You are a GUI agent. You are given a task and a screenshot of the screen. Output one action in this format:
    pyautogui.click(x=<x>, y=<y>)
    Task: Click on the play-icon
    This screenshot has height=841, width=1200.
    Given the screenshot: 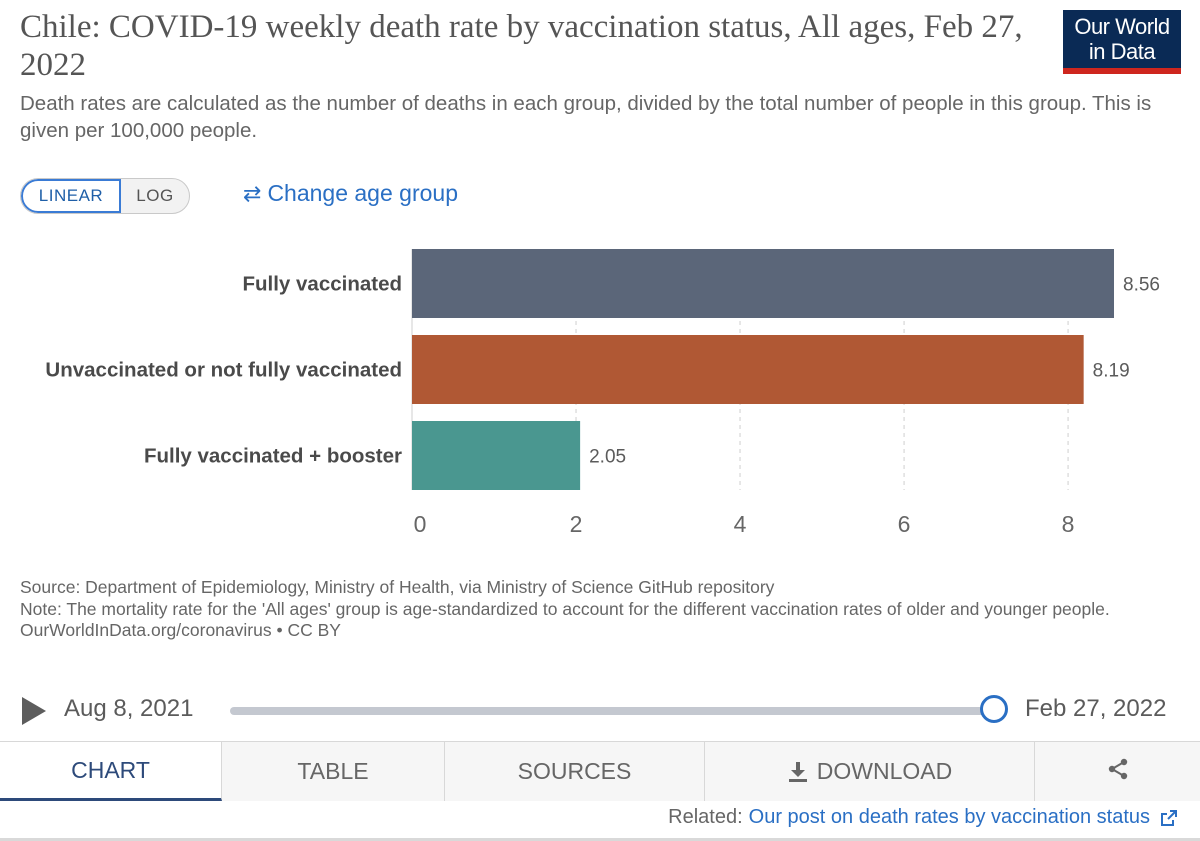 What is the action you would take?
    pyautogui.click(x=34, y=711)
    